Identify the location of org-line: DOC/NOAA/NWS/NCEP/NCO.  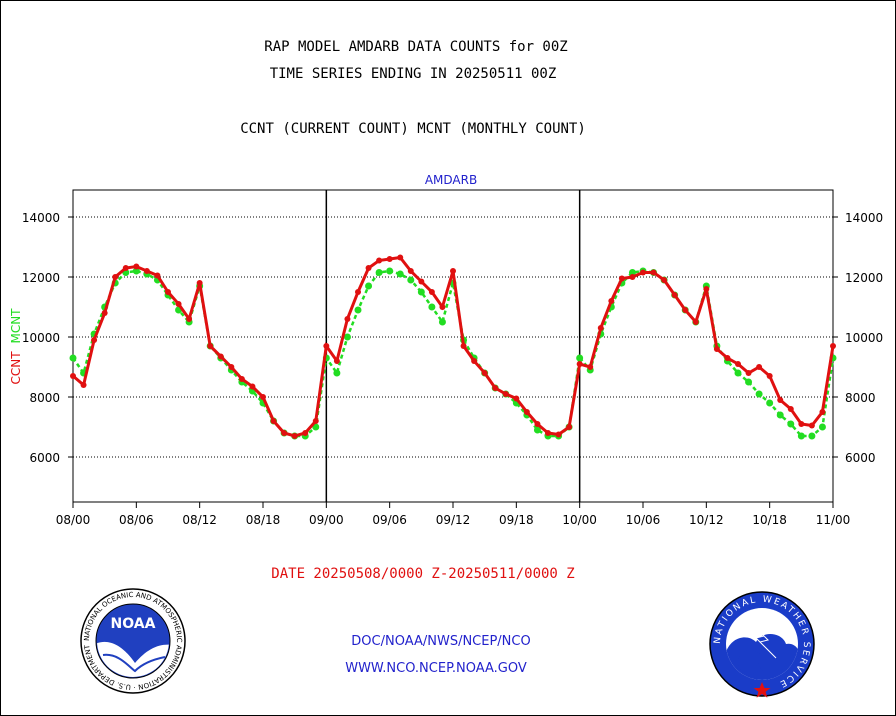
(440, 641).